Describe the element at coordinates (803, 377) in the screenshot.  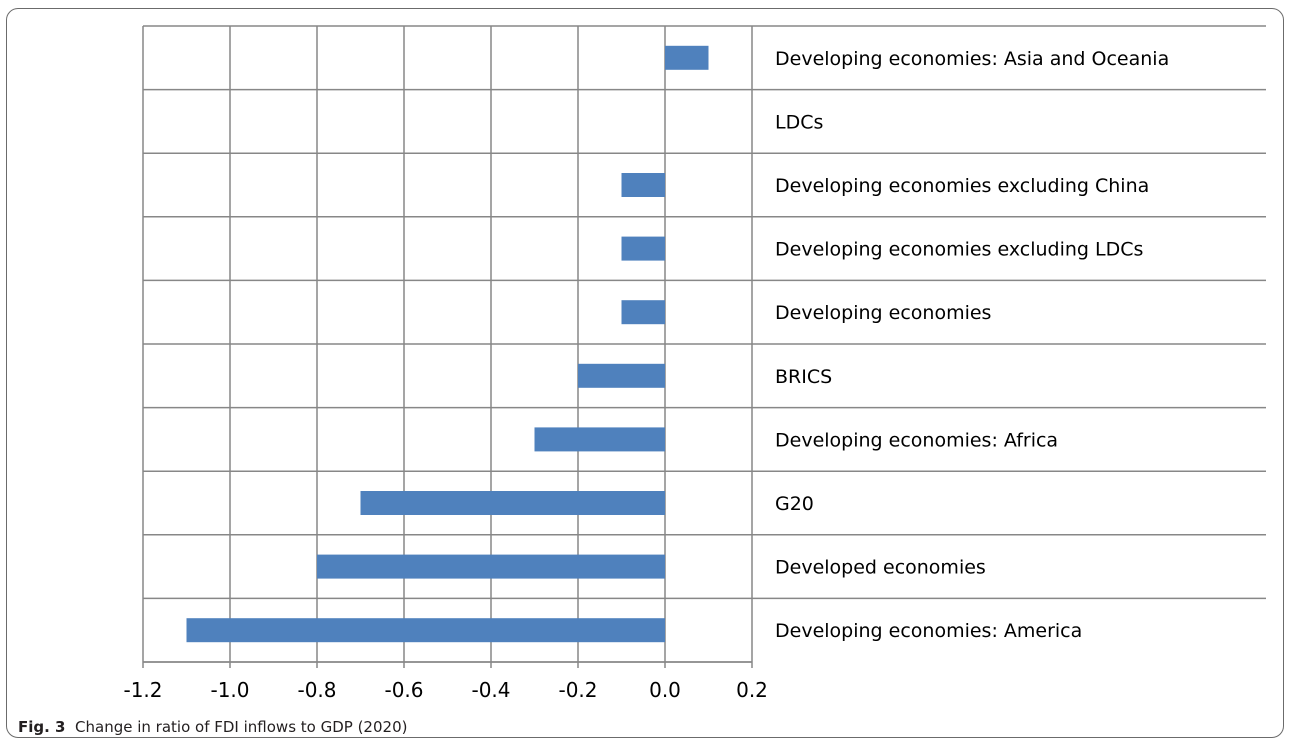
I see `category-label: BRICS` at that location.